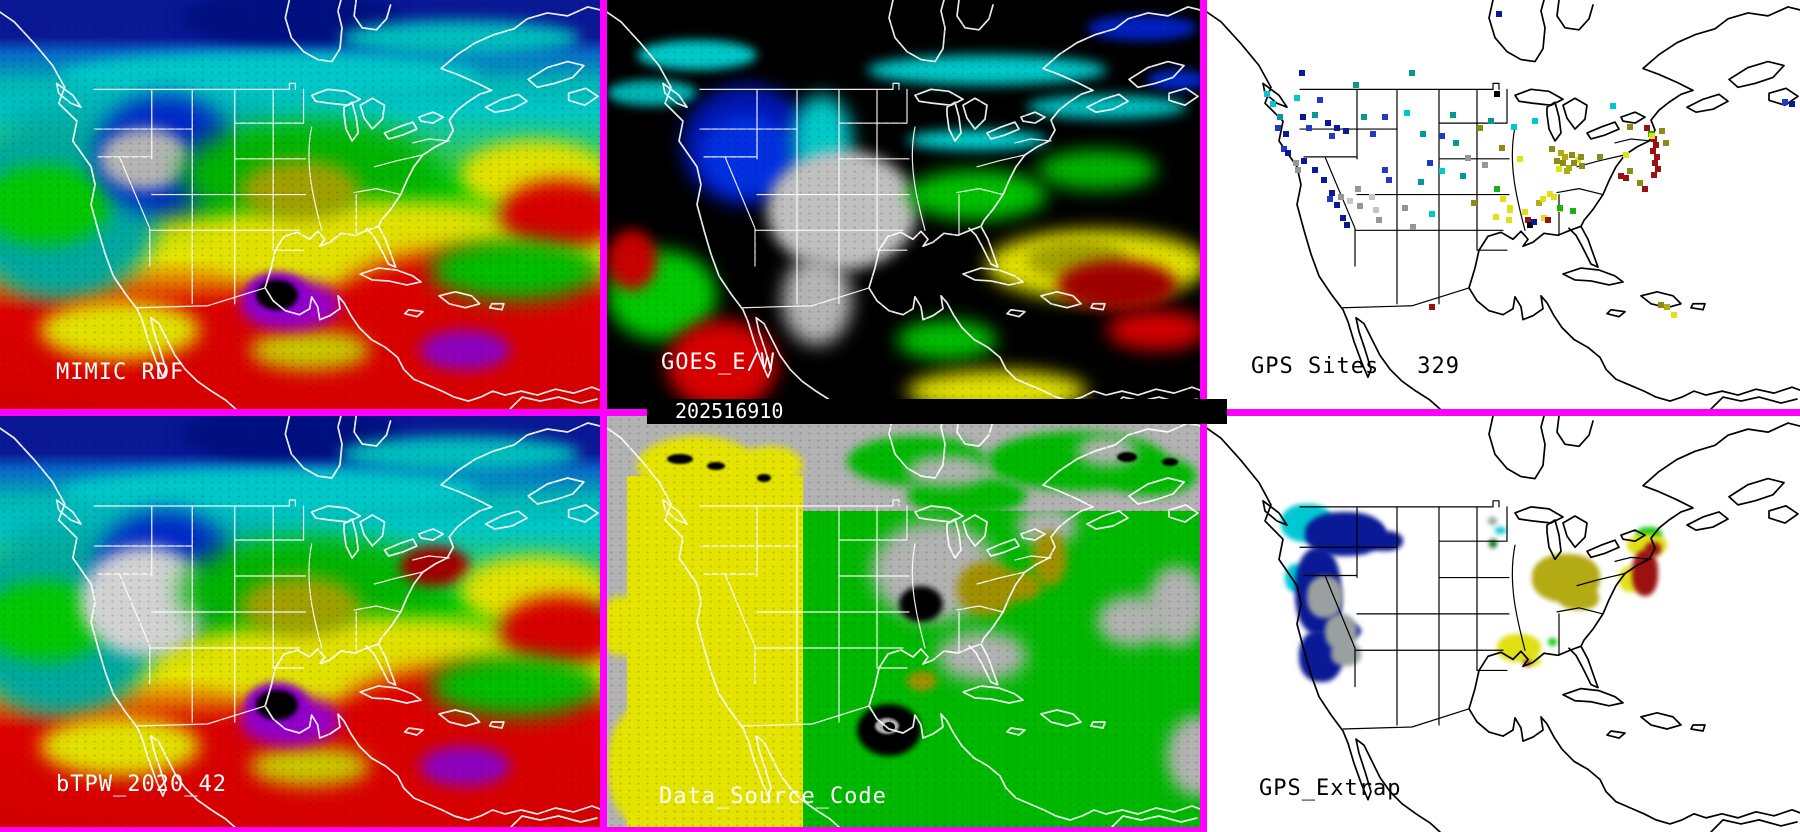 The height and width of the screenshot is (832, 1800). What do you see at coordinates (1438, 366) in the screenshot?
I see `gps-sites-count: 329` at bounding box center [1438, 366].